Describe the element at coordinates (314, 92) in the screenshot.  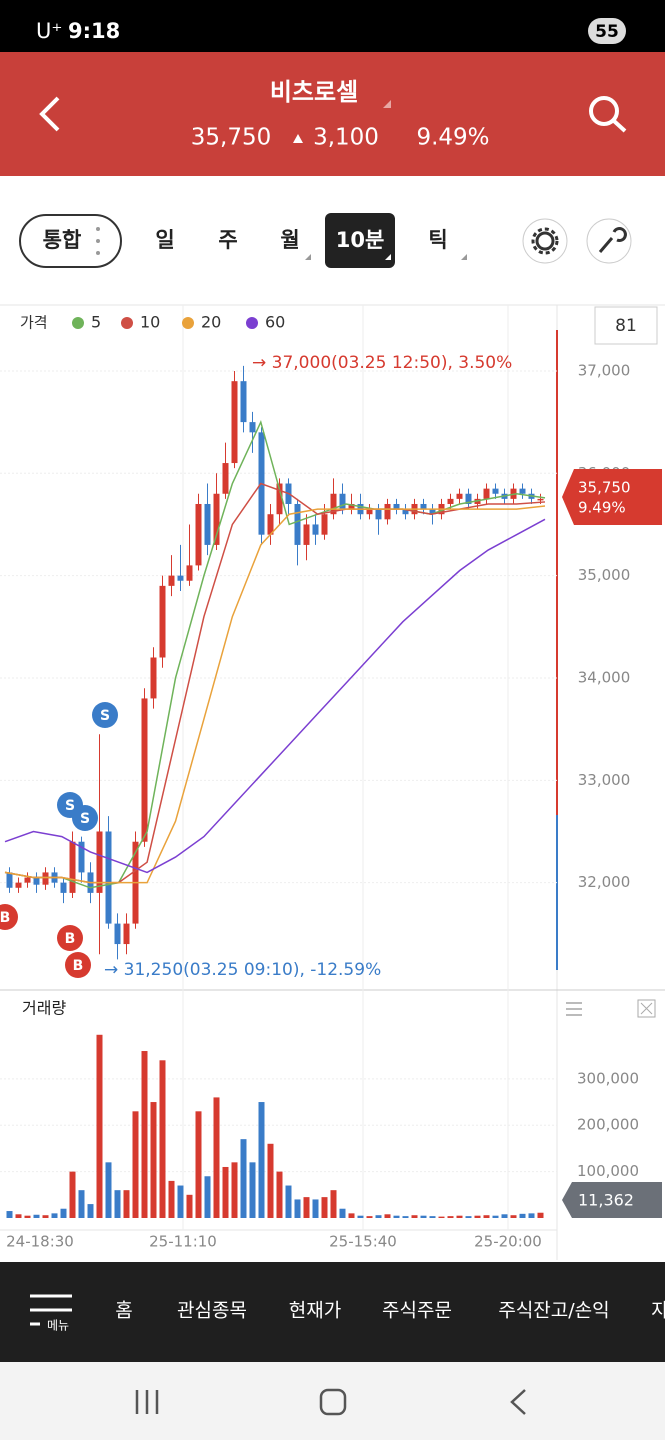
I see `stock-name: 비츠로셀` at that location.